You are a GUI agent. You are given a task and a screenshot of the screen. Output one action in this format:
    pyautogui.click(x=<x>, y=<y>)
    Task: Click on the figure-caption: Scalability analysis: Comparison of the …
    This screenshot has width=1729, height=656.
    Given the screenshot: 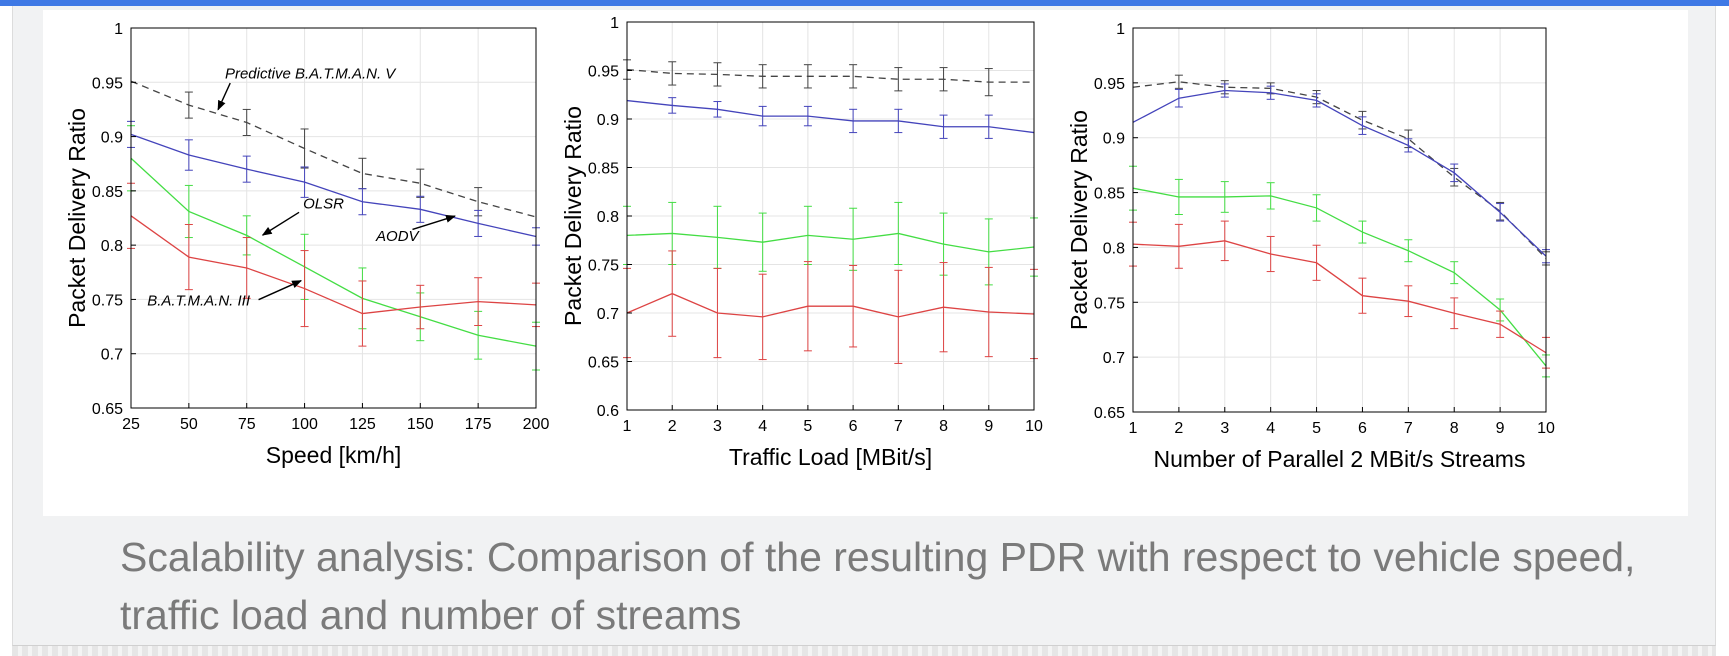 What is the action you would take?
    pyautogui.click(x=878, y=586)
    